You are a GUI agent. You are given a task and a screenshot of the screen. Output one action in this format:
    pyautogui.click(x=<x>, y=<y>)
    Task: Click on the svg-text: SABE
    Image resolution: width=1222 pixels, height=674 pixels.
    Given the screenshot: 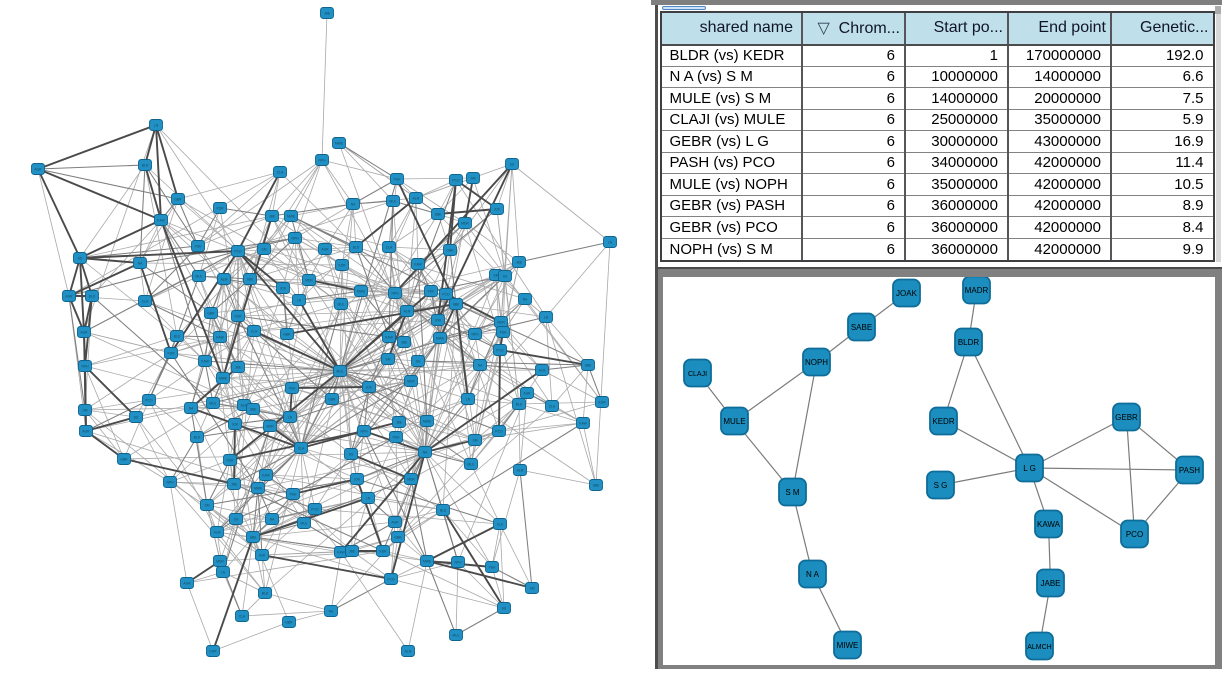 What is the action you would take?
    pyautogui.click(x=860, y=327)
    